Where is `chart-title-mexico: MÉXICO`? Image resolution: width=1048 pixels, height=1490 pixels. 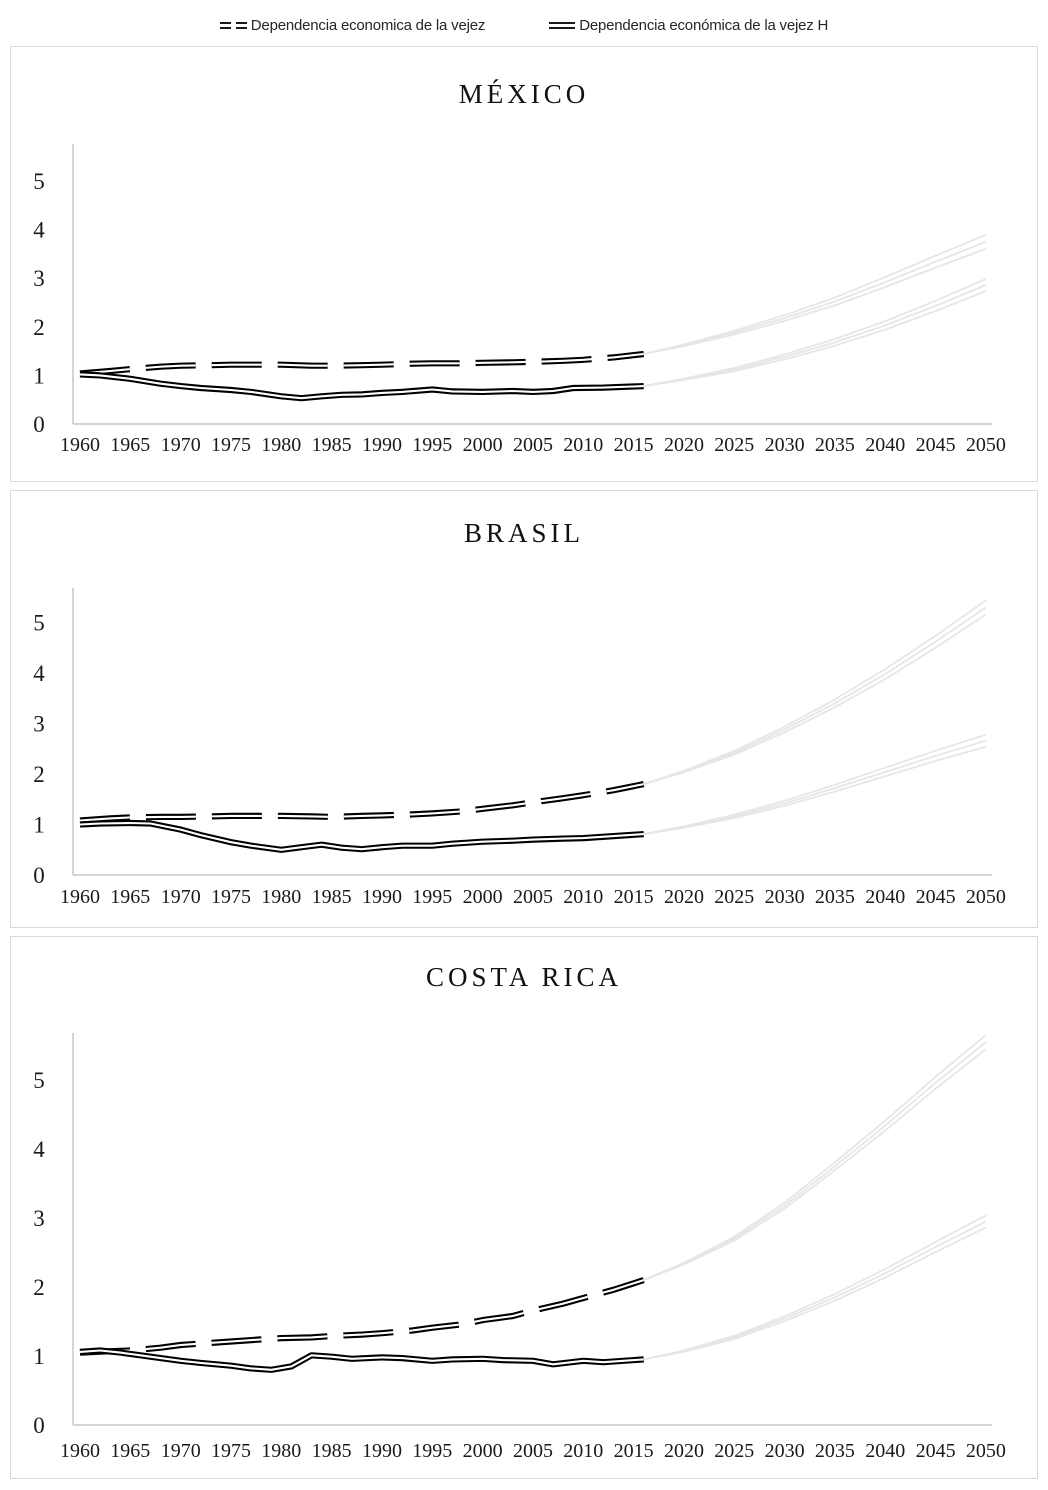 chart-title-mexico: MÉXICO is located at coordinates (524, 94).